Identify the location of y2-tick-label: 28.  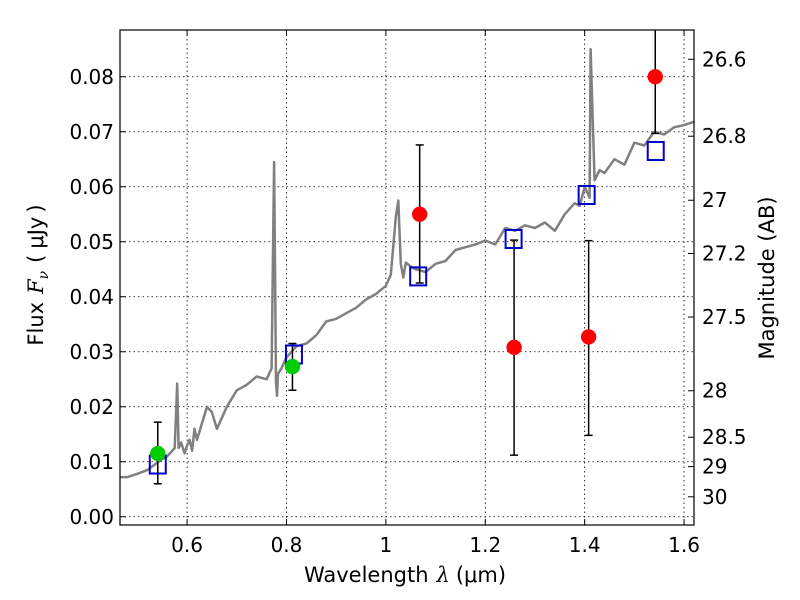
(714, 391).